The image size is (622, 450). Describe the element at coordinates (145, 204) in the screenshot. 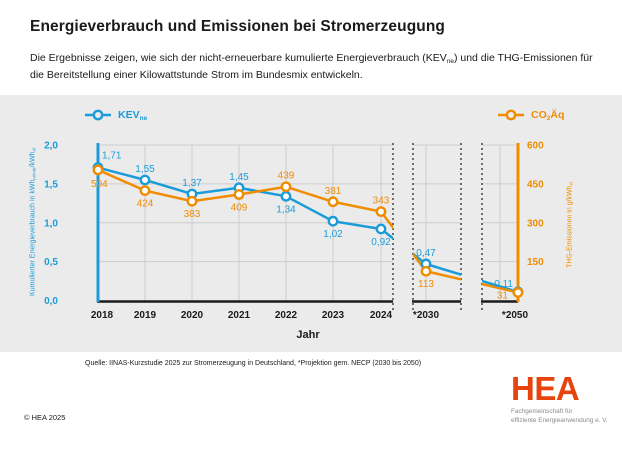

I see `data-label: 424` at that location.